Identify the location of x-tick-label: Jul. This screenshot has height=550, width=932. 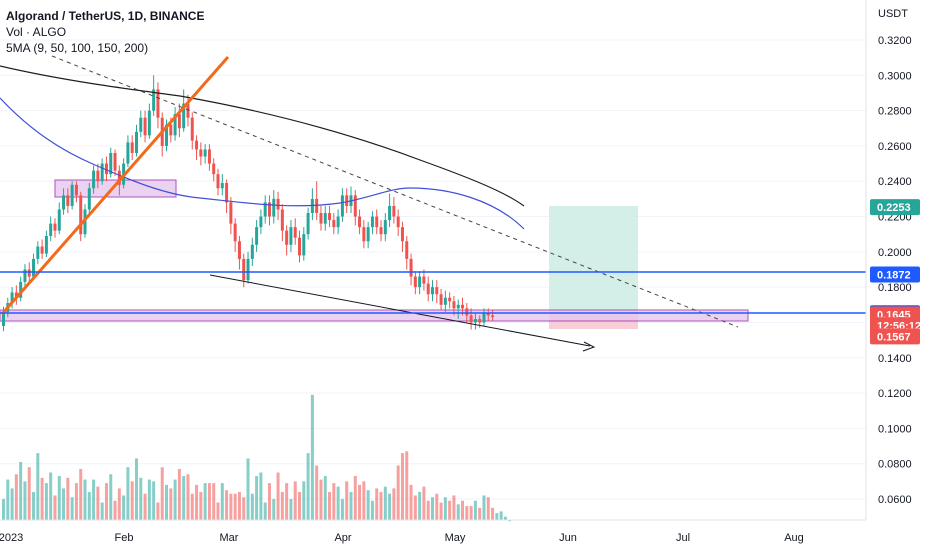
(683, 538).